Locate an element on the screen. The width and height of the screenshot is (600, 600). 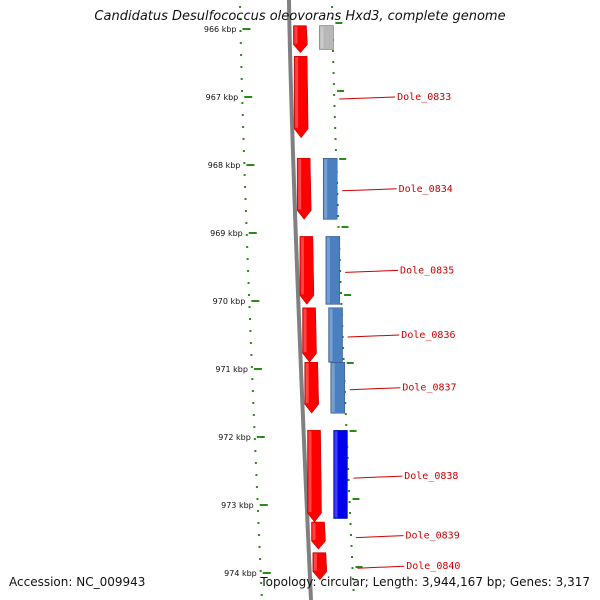
accession-text: Accession: NC_009943 is located at coordinates (77, 582).